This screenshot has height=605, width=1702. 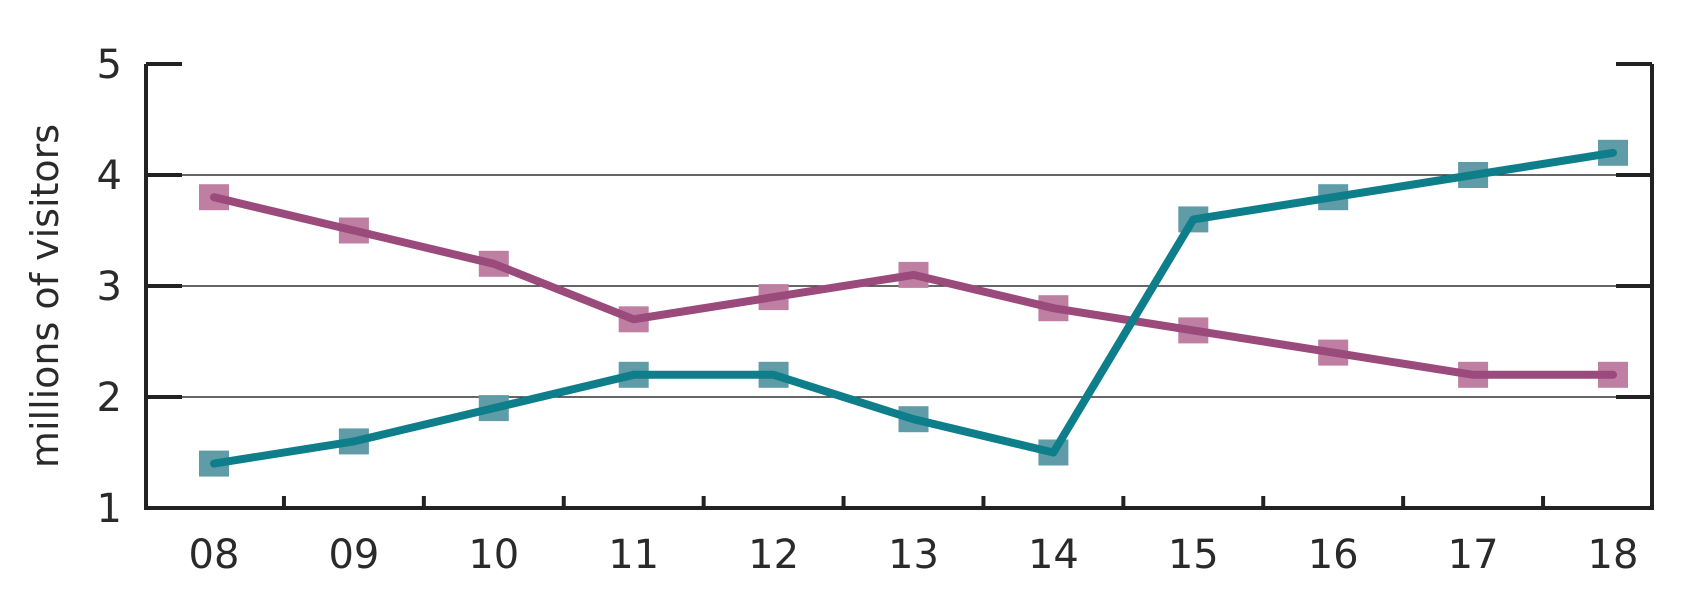 What do you see at coordinates (109, 509) in the screenshot?
I see `y-tick-label: 1` at bounding box center [109, 509].